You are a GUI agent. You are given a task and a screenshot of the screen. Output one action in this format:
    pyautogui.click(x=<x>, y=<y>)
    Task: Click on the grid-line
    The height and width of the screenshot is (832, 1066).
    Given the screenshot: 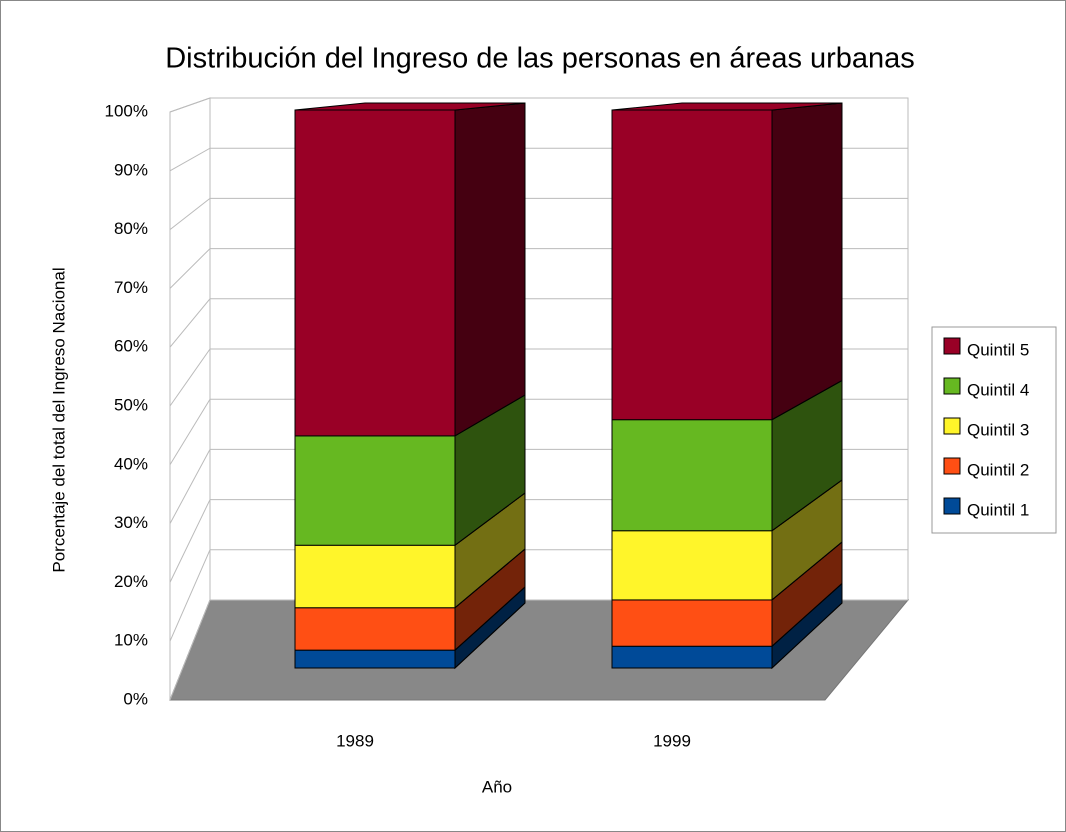 What is the action you would take?
    pyautogui.click(x=538, y=105)
    